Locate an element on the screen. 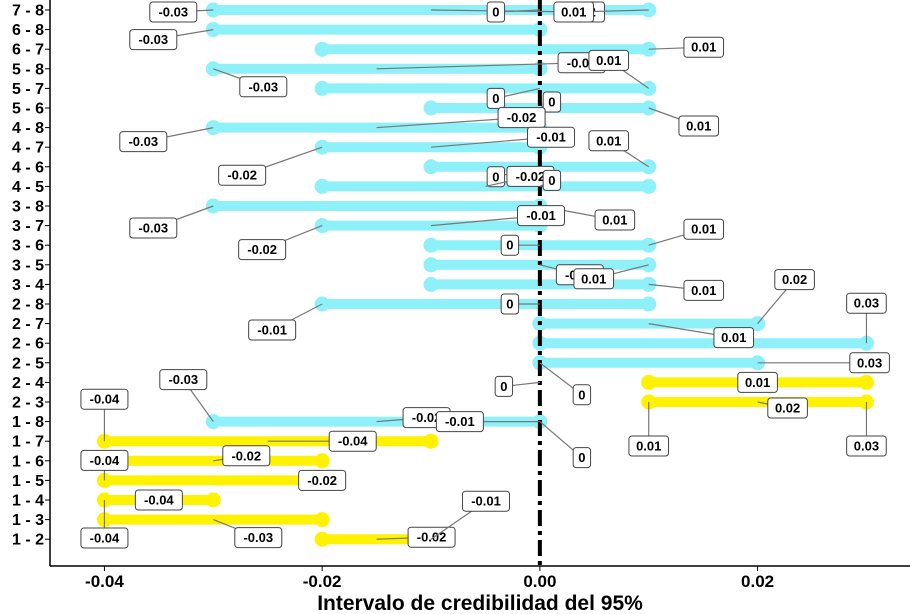 The image size is (910, 614). label-text: 0.02 is located at coordinates (794, 279).